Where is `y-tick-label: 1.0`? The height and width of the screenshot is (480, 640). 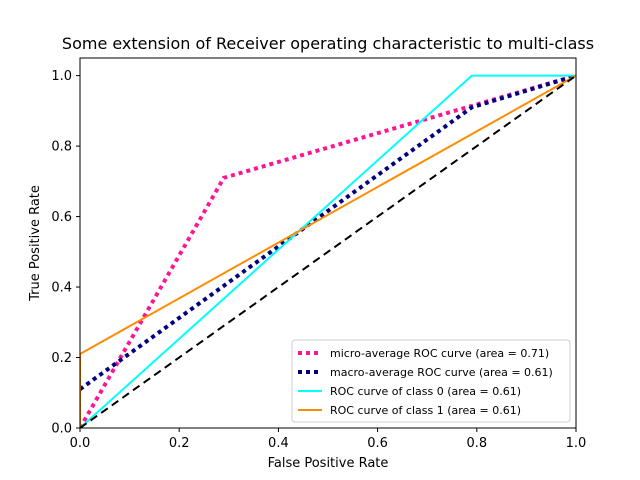 y-tick-label: 1.0 is located at coordinates (61, 76).